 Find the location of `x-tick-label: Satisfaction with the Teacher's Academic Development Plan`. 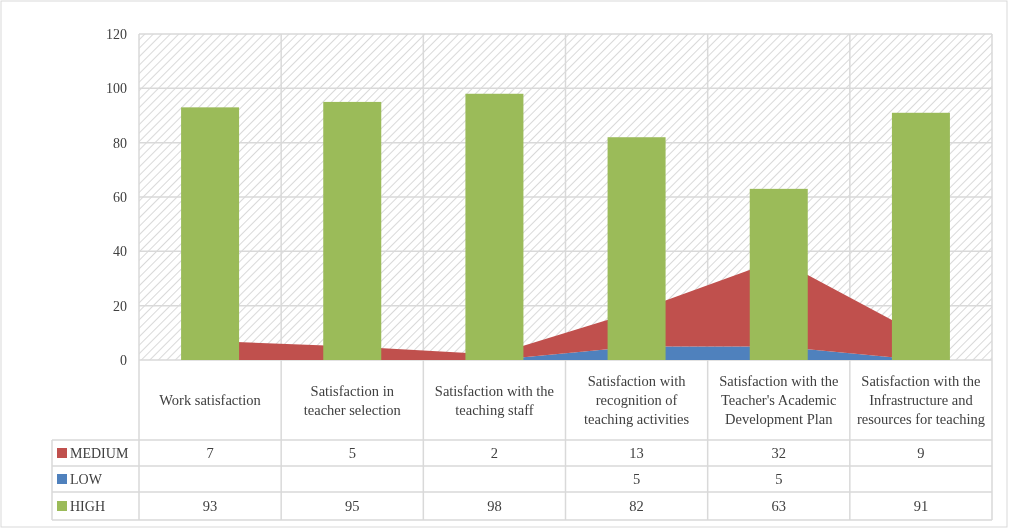

x-tick-label: Satisfaction with the Teacher's Academic Development Plan is located at coordinates (779, 400).